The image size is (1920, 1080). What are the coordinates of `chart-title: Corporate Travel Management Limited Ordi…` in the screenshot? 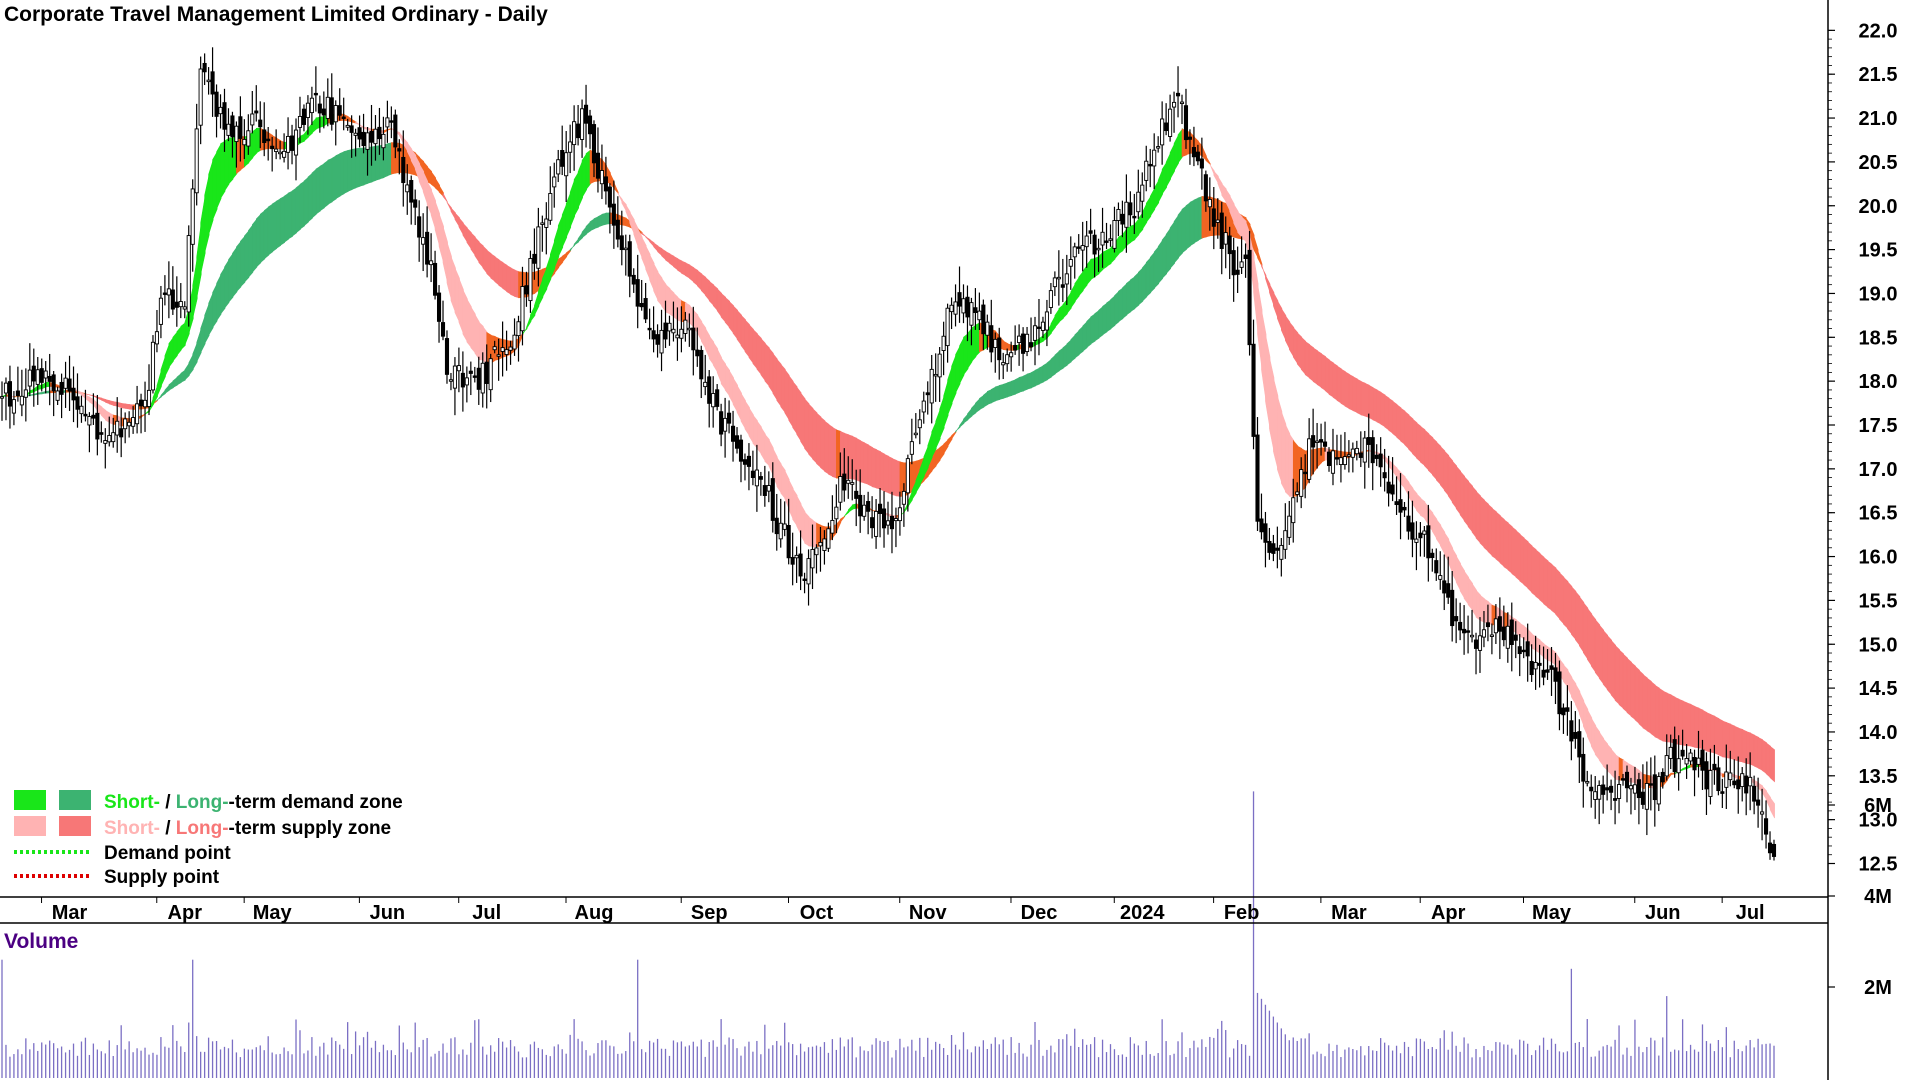 It's located at (276, 14).